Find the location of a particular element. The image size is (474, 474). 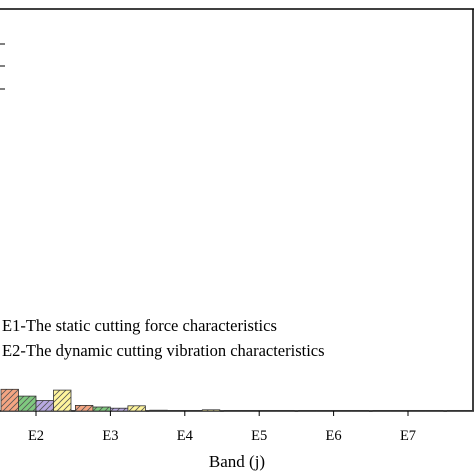

x-tick-label-e6: E6 is located at coordinates (334, 436).